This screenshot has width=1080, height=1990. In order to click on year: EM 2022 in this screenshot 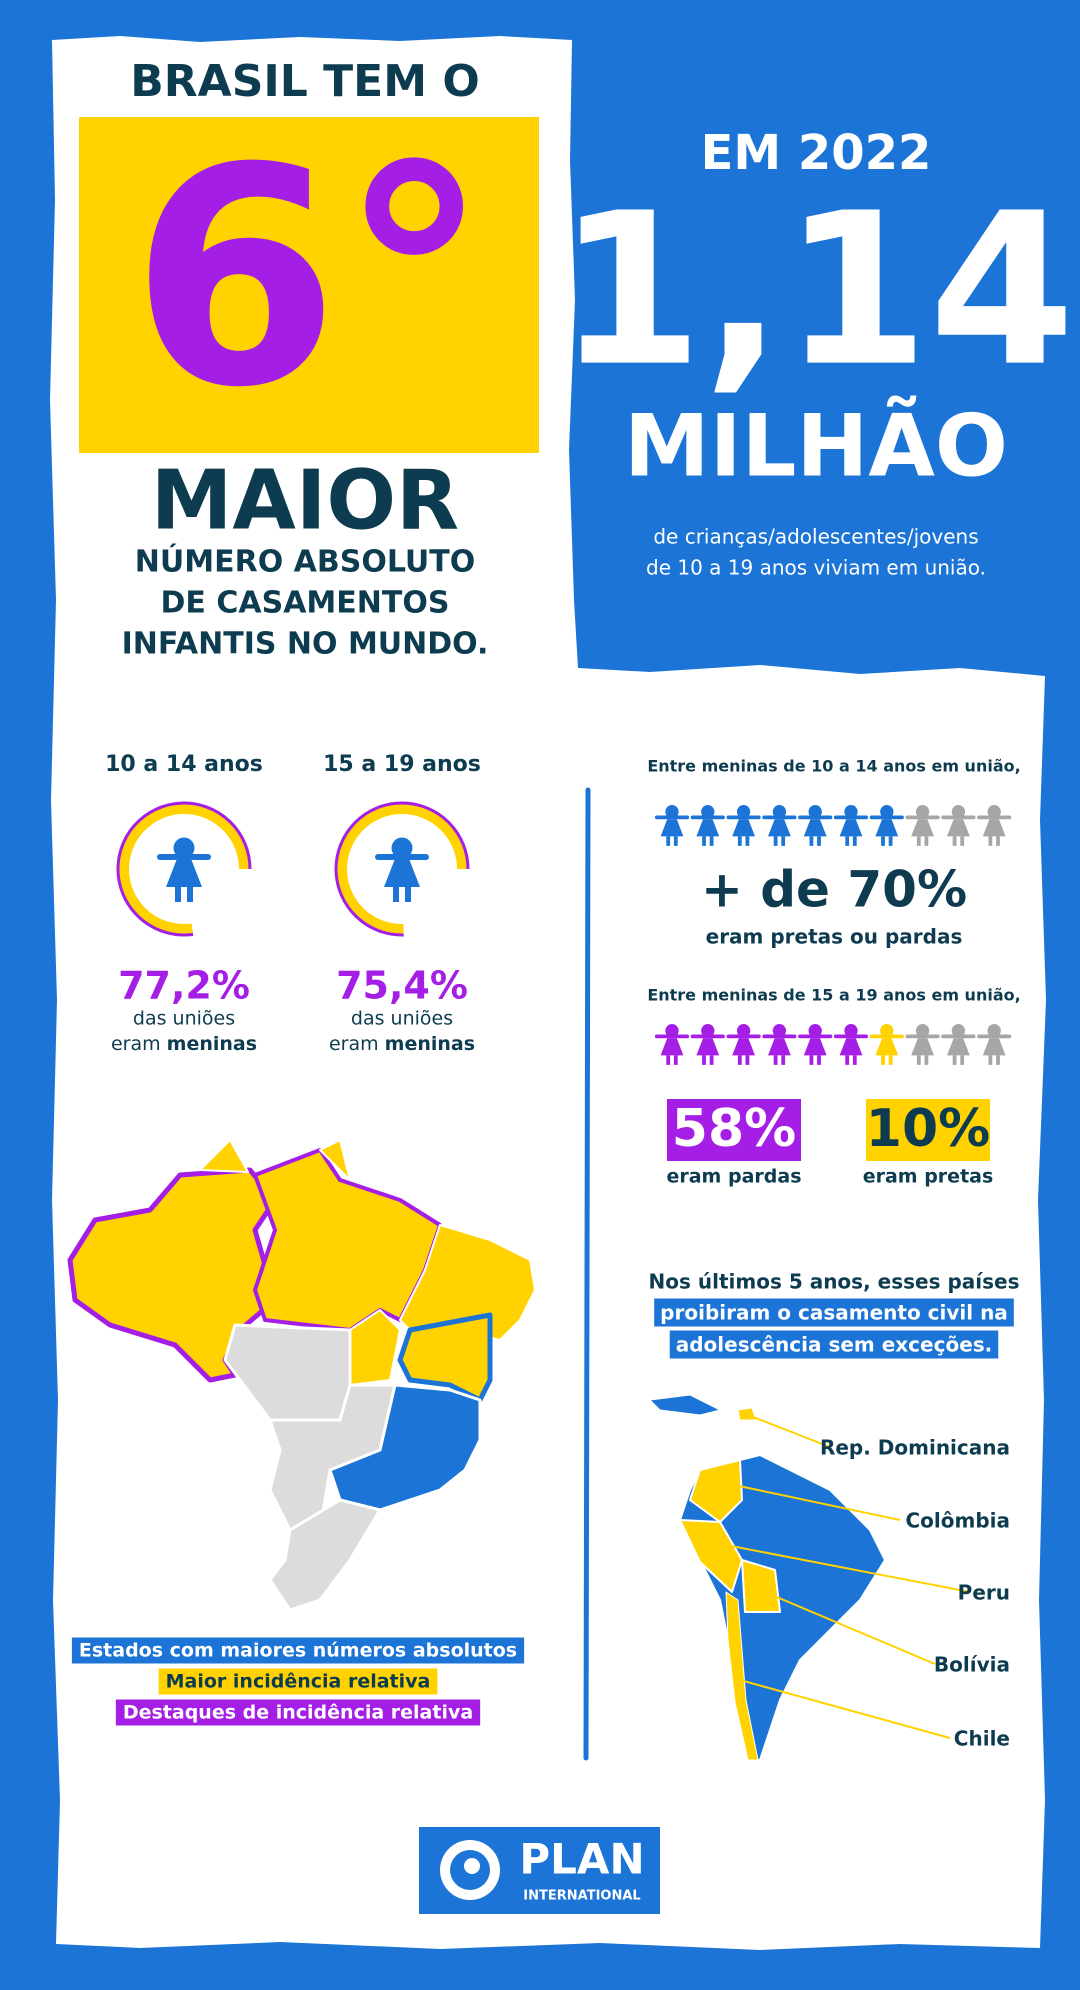, I will do `click(816, 153)`.